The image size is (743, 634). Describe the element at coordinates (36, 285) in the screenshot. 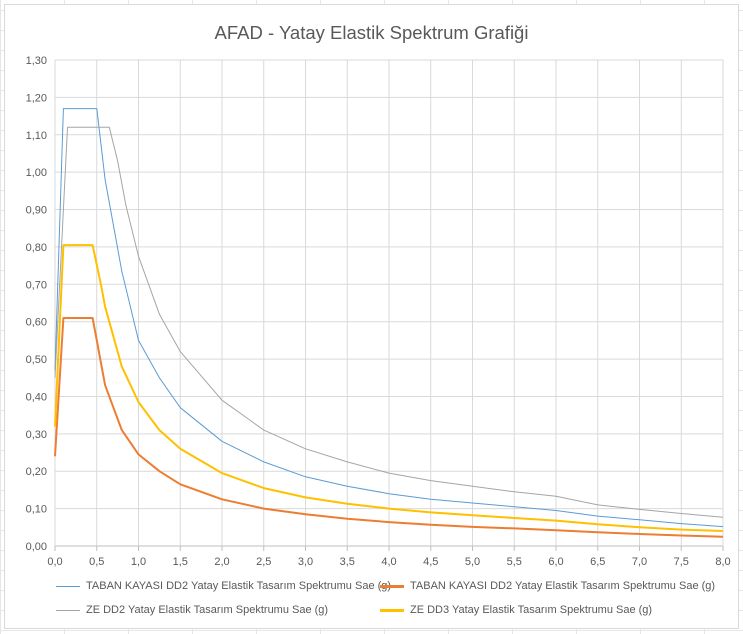

I see `y-tick-label: 0,70` at that location.